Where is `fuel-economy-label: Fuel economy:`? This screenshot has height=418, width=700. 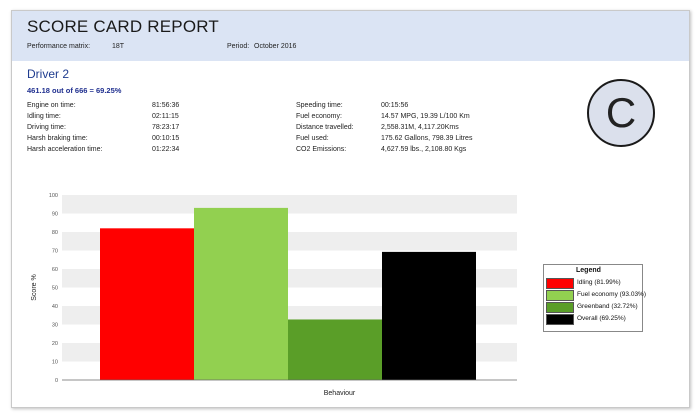 fuel-economy-label: Fuel economy: is located at coordinates (319, 116).